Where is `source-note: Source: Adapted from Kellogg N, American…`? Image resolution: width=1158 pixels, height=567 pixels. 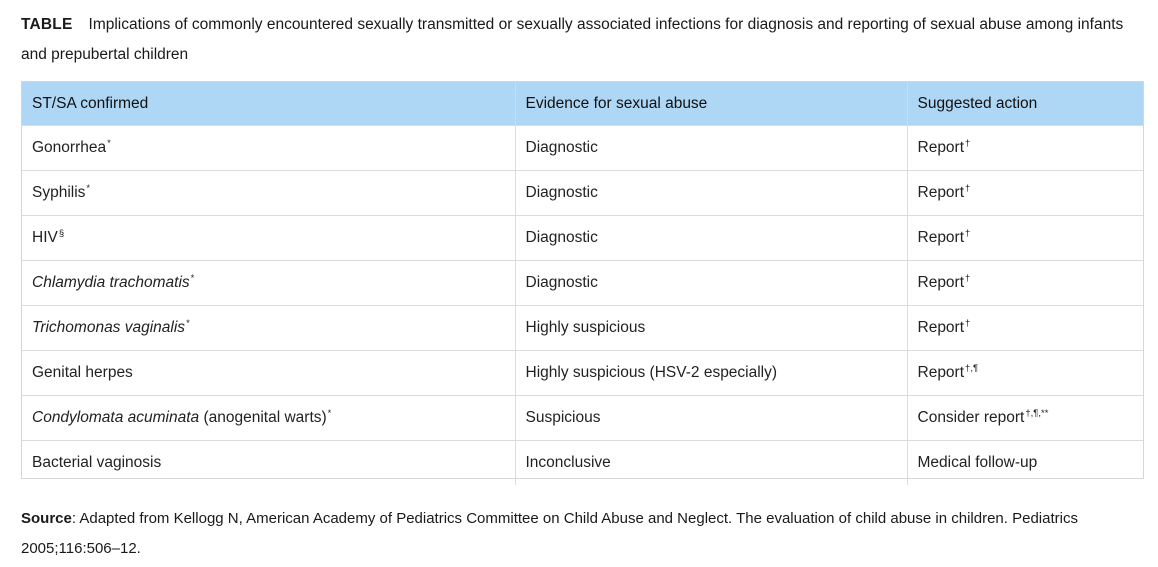 source-note: Source: Adapted from Kellogg N, American… is located at coordinates (583, 534).